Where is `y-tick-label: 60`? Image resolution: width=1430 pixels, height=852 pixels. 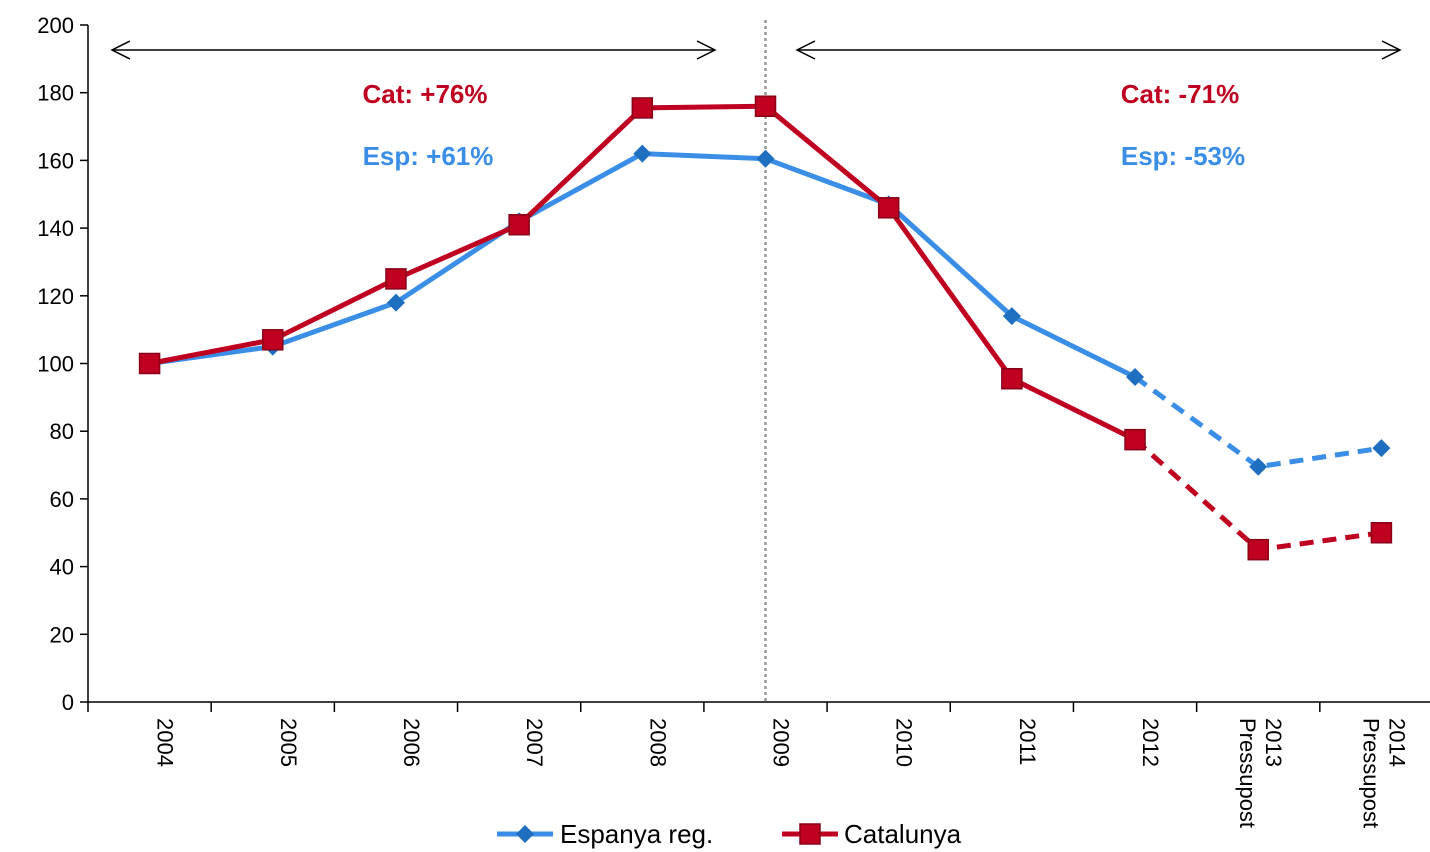
y-tick-label: 60 is located at coordinates (62, 499).